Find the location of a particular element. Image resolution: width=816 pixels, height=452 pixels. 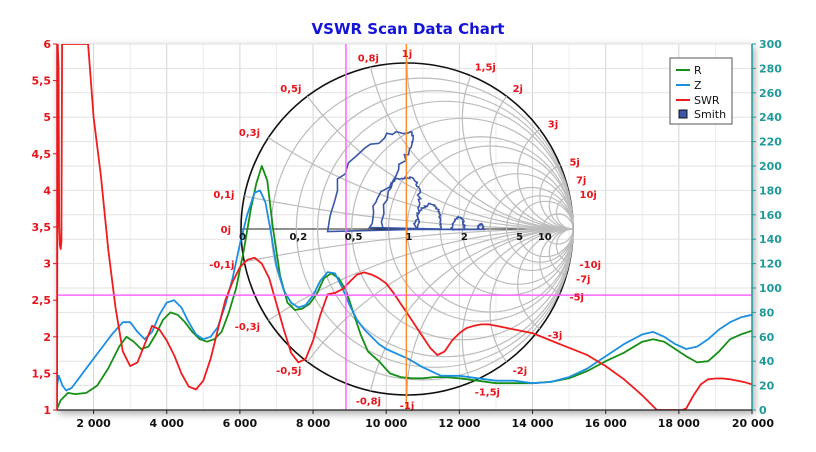

smith-r-label-5: 5 is located at coordinates (519, 237).